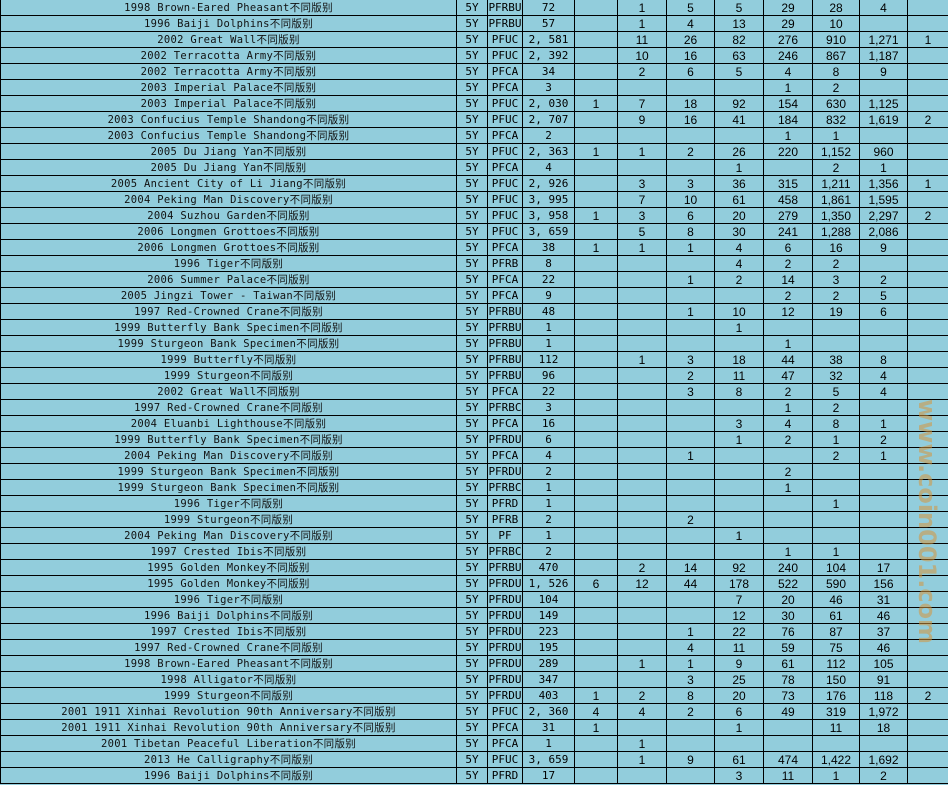  I want to click on type-cell: PFRDU, so click(505, 439).